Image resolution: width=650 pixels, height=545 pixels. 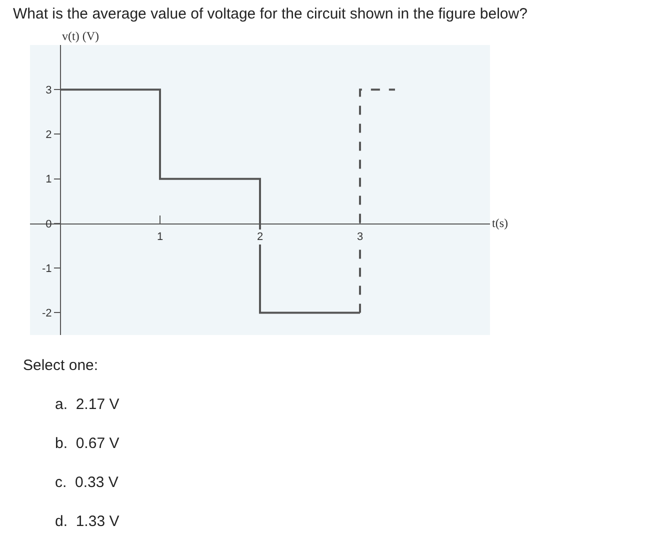 What do you see at coordinates (49, 90) in the screenshot?
I see `y-tick-label: 3` at bounding box center [49, 90].